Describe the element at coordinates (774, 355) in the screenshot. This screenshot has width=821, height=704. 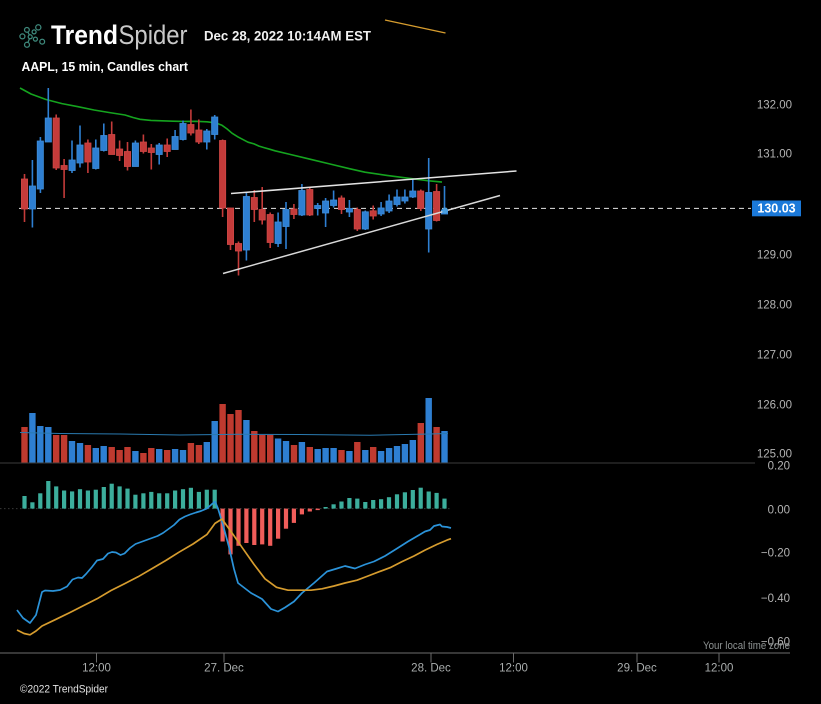
I see `svg-text: 127.00` at that location.